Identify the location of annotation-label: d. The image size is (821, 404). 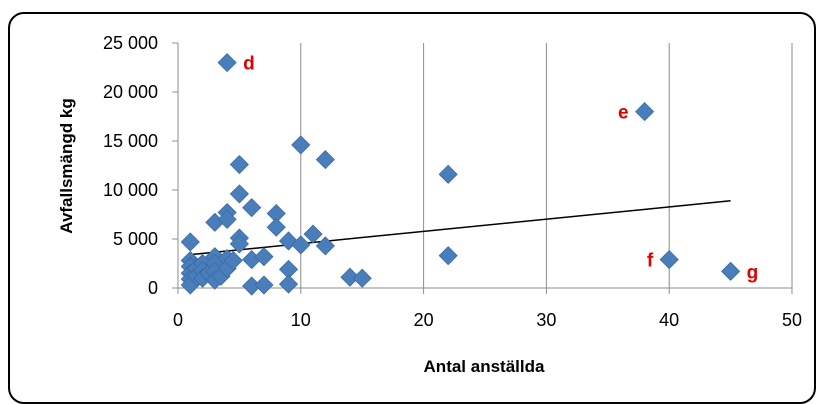
(249, 64).